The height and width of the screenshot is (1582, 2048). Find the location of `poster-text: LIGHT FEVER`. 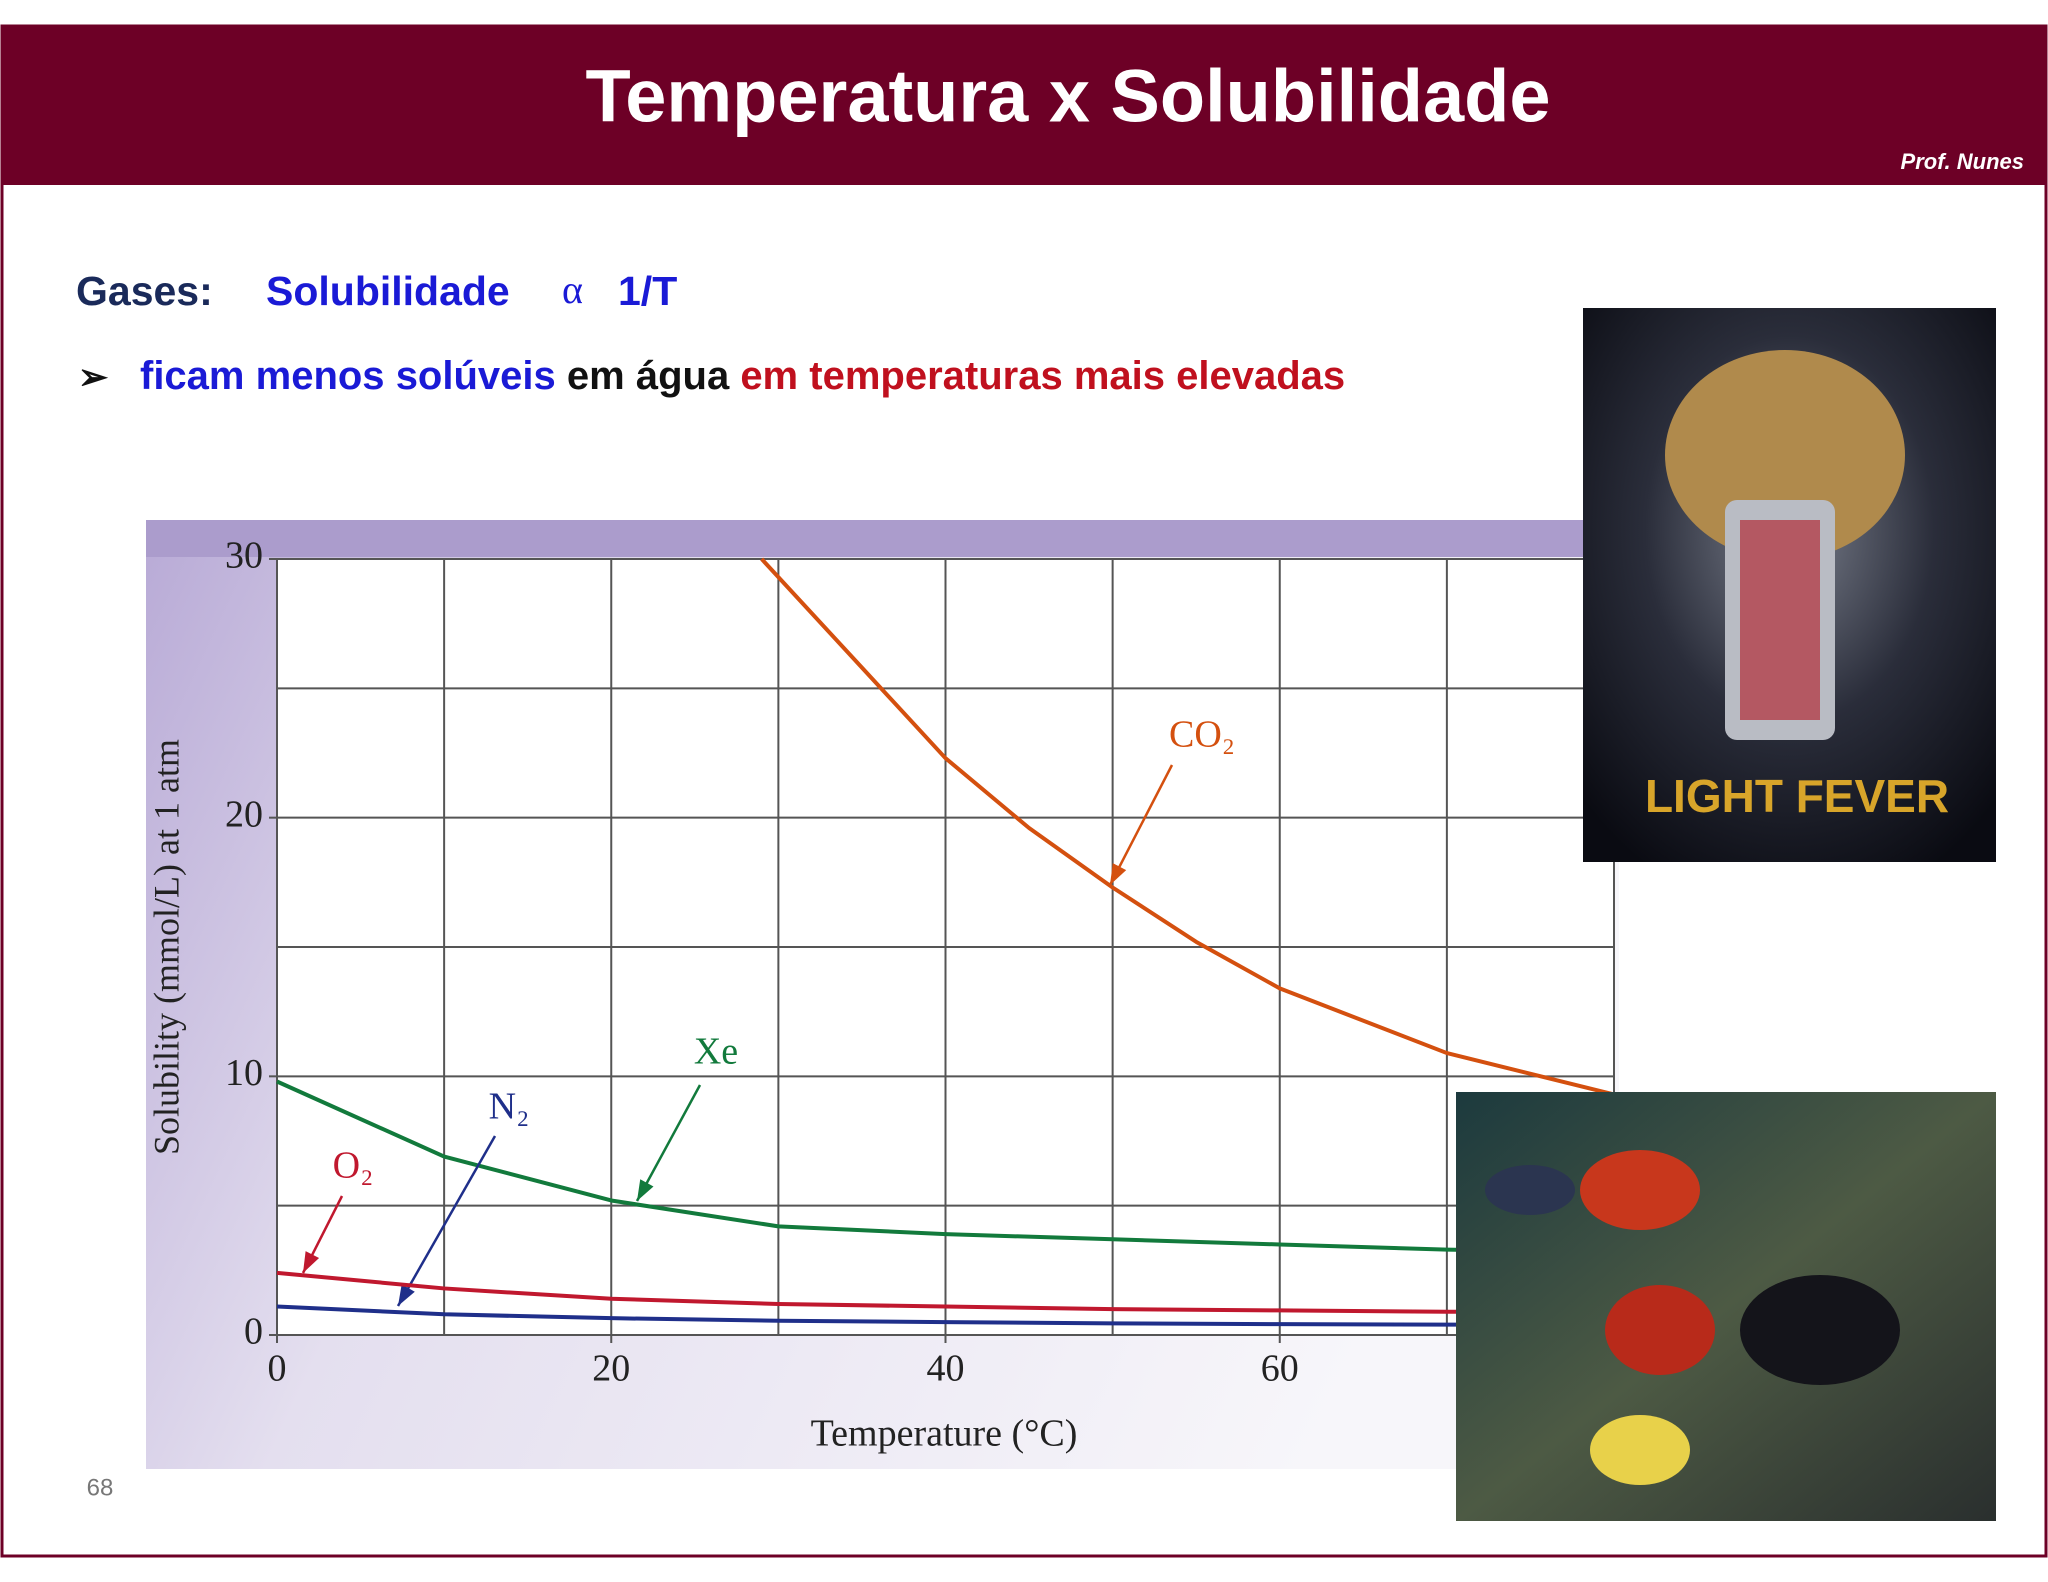

poster-text: LIGHT FEVER is located at coordinates (1797, 796).